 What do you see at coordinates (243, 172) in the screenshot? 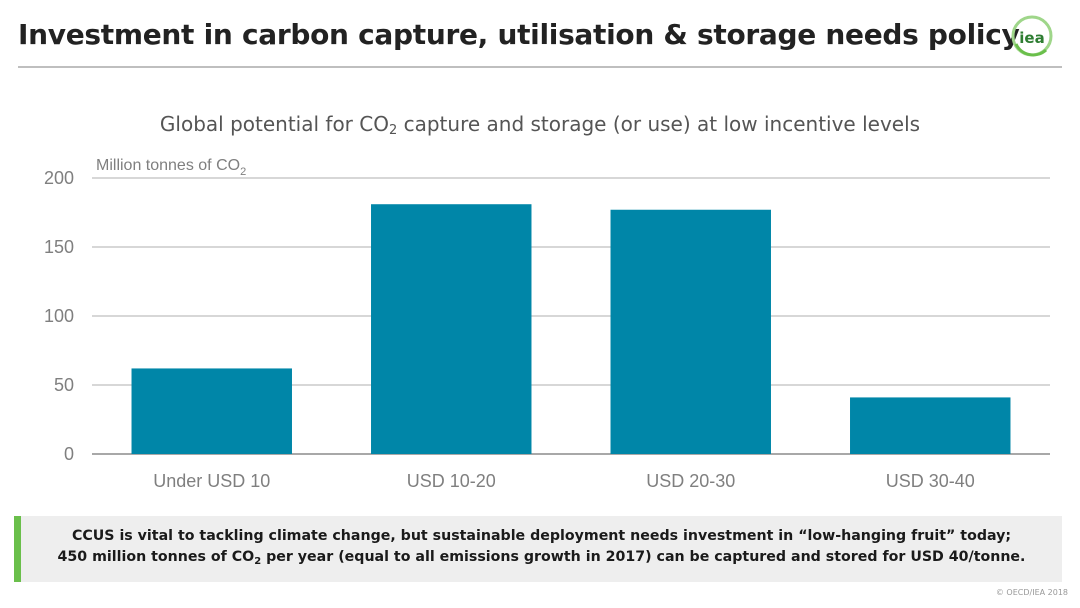
I see `y-axis-label-subscript: 2` at bounding box center [243, 172].